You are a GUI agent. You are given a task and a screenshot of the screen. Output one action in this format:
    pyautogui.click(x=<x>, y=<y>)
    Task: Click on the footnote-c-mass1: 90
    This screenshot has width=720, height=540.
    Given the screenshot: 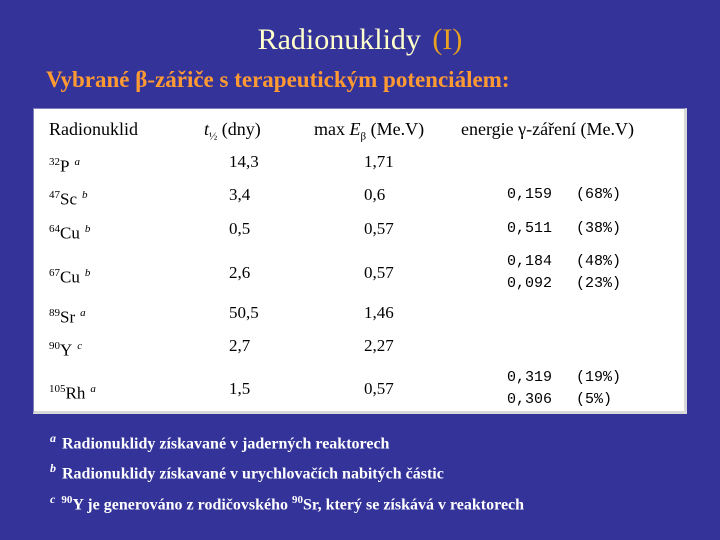 What is the action you would take?
    pyautogui.click(x=67, y=499)
    